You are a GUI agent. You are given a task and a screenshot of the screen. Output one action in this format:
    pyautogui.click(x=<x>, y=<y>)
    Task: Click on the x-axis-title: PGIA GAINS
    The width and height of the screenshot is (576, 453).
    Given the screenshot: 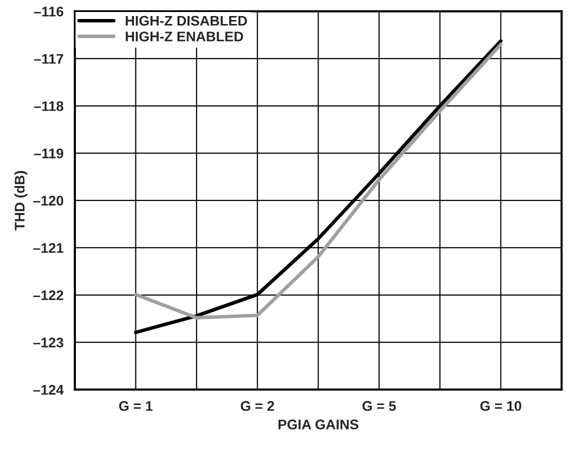 What is the action you would take?
    pyautogui.click(x=318, y=425)
    